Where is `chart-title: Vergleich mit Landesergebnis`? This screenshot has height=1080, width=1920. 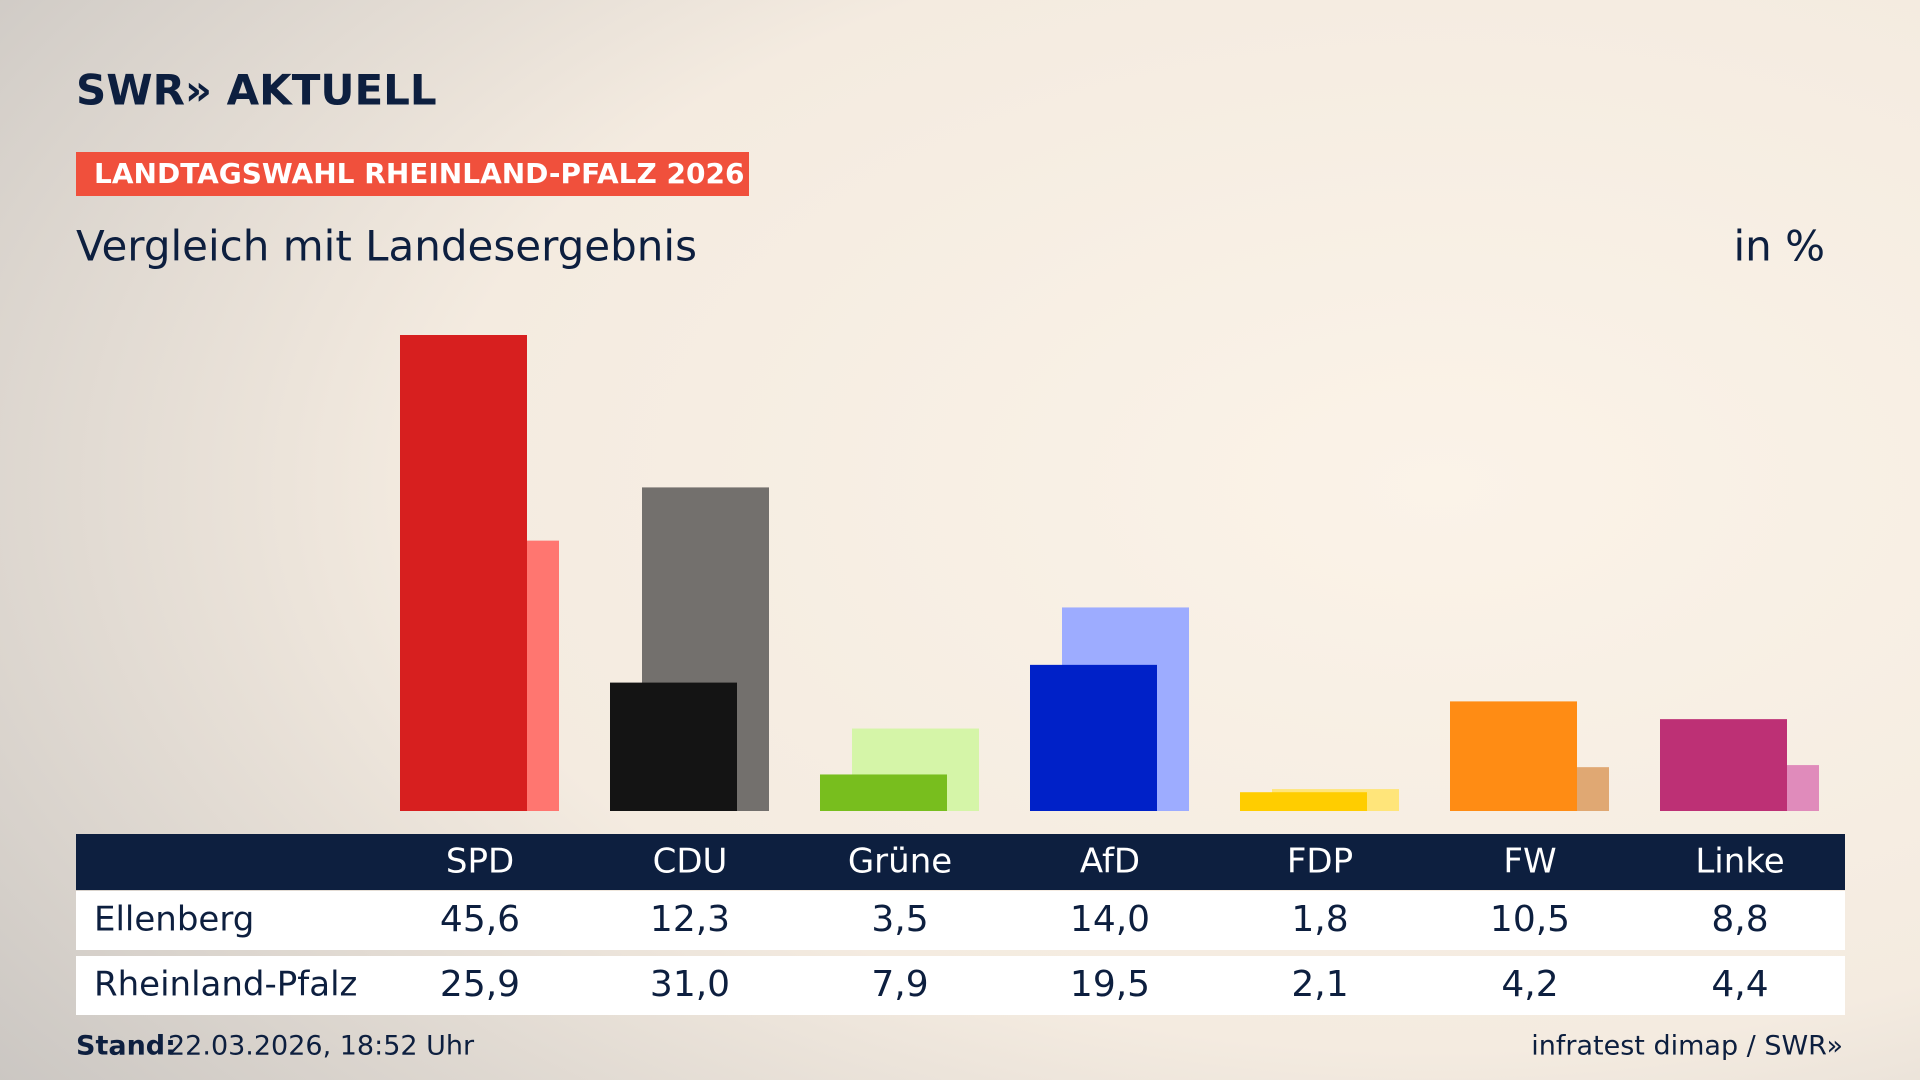 chart-title: Vergleich mit Landesergebnis is located at coordinates (386, 246).